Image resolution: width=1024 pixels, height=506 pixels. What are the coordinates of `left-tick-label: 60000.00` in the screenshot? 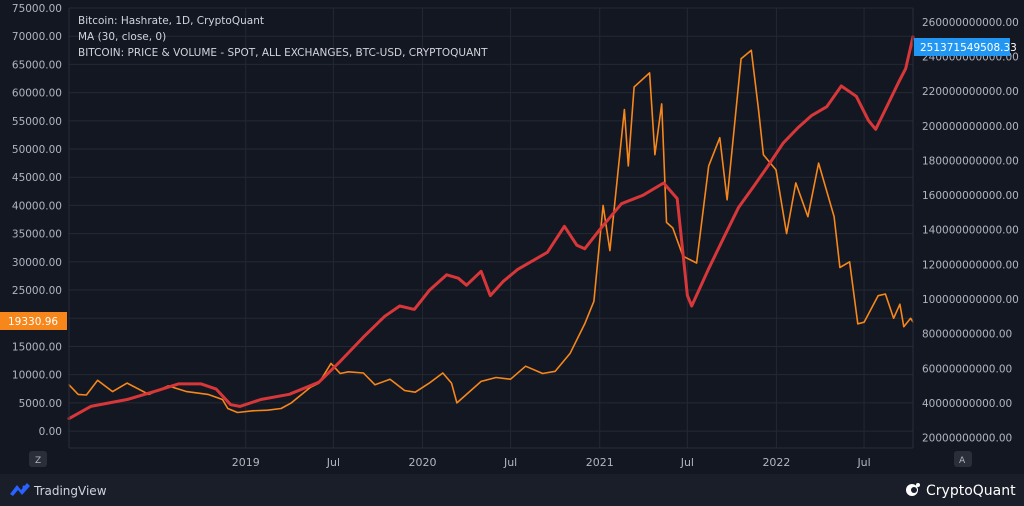 It's located at (37, 94).